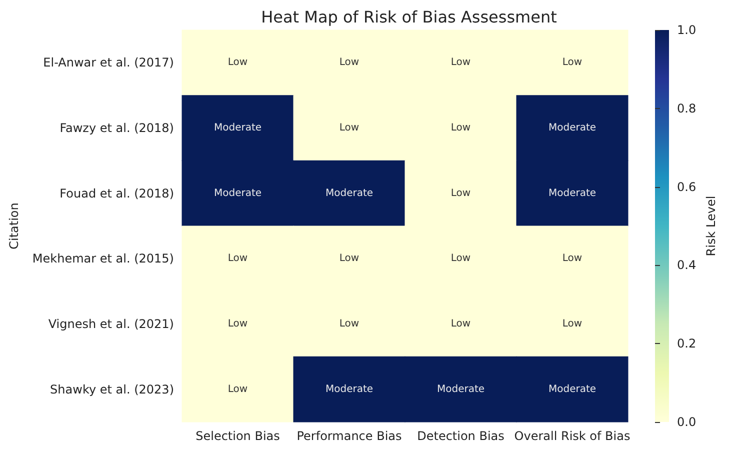  Describe the element at coordinates (686, 422) in the screenshot. I see `color-bar-label: 0.0` at that location.